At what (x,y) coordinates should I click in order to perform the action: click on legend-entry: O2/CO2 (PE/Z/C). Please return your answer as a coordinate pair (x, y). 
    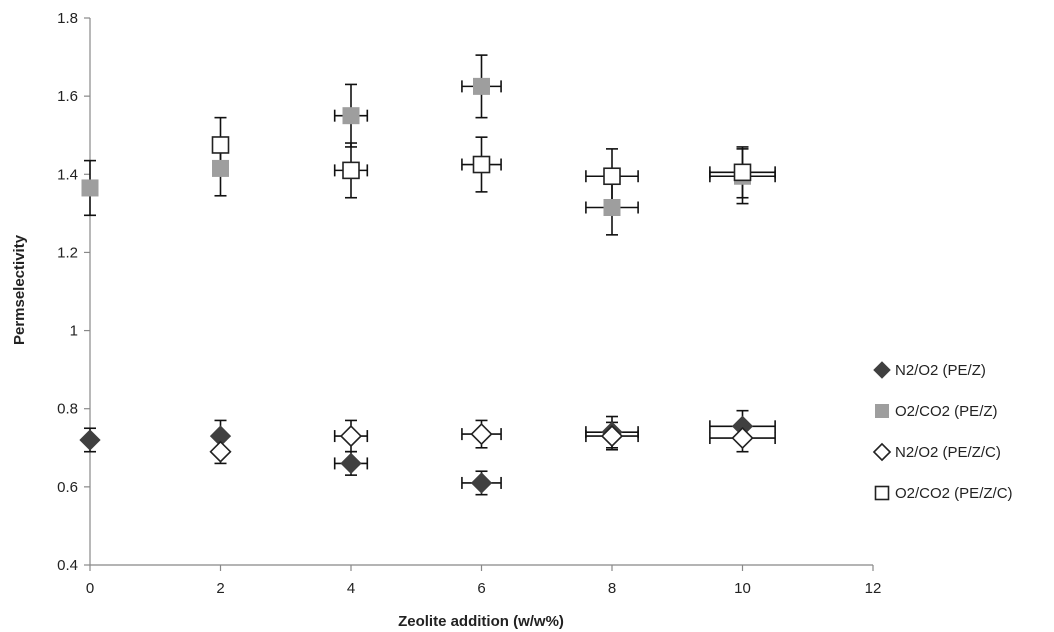
    Looking at the image, I should click on (943, 493).